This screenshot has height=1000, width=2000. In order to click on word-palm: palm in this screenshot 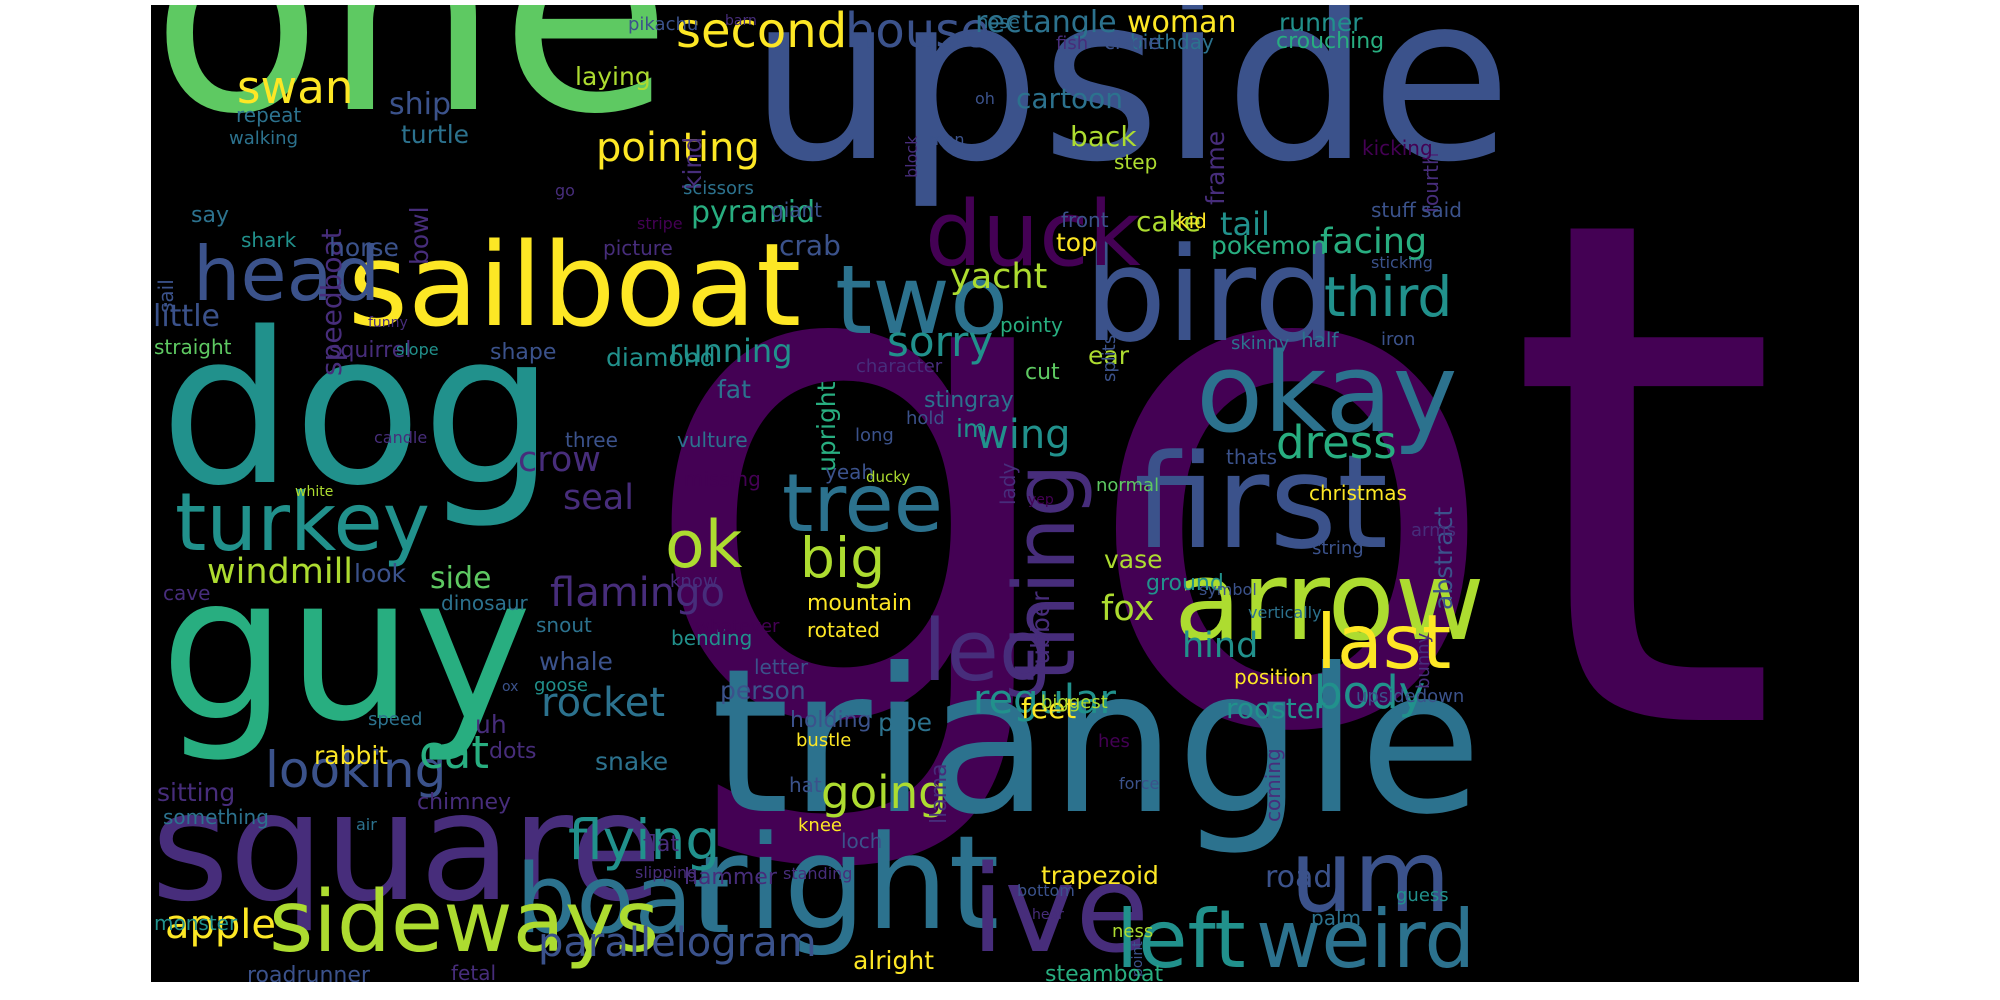, I will do `click(1336, 918)`.